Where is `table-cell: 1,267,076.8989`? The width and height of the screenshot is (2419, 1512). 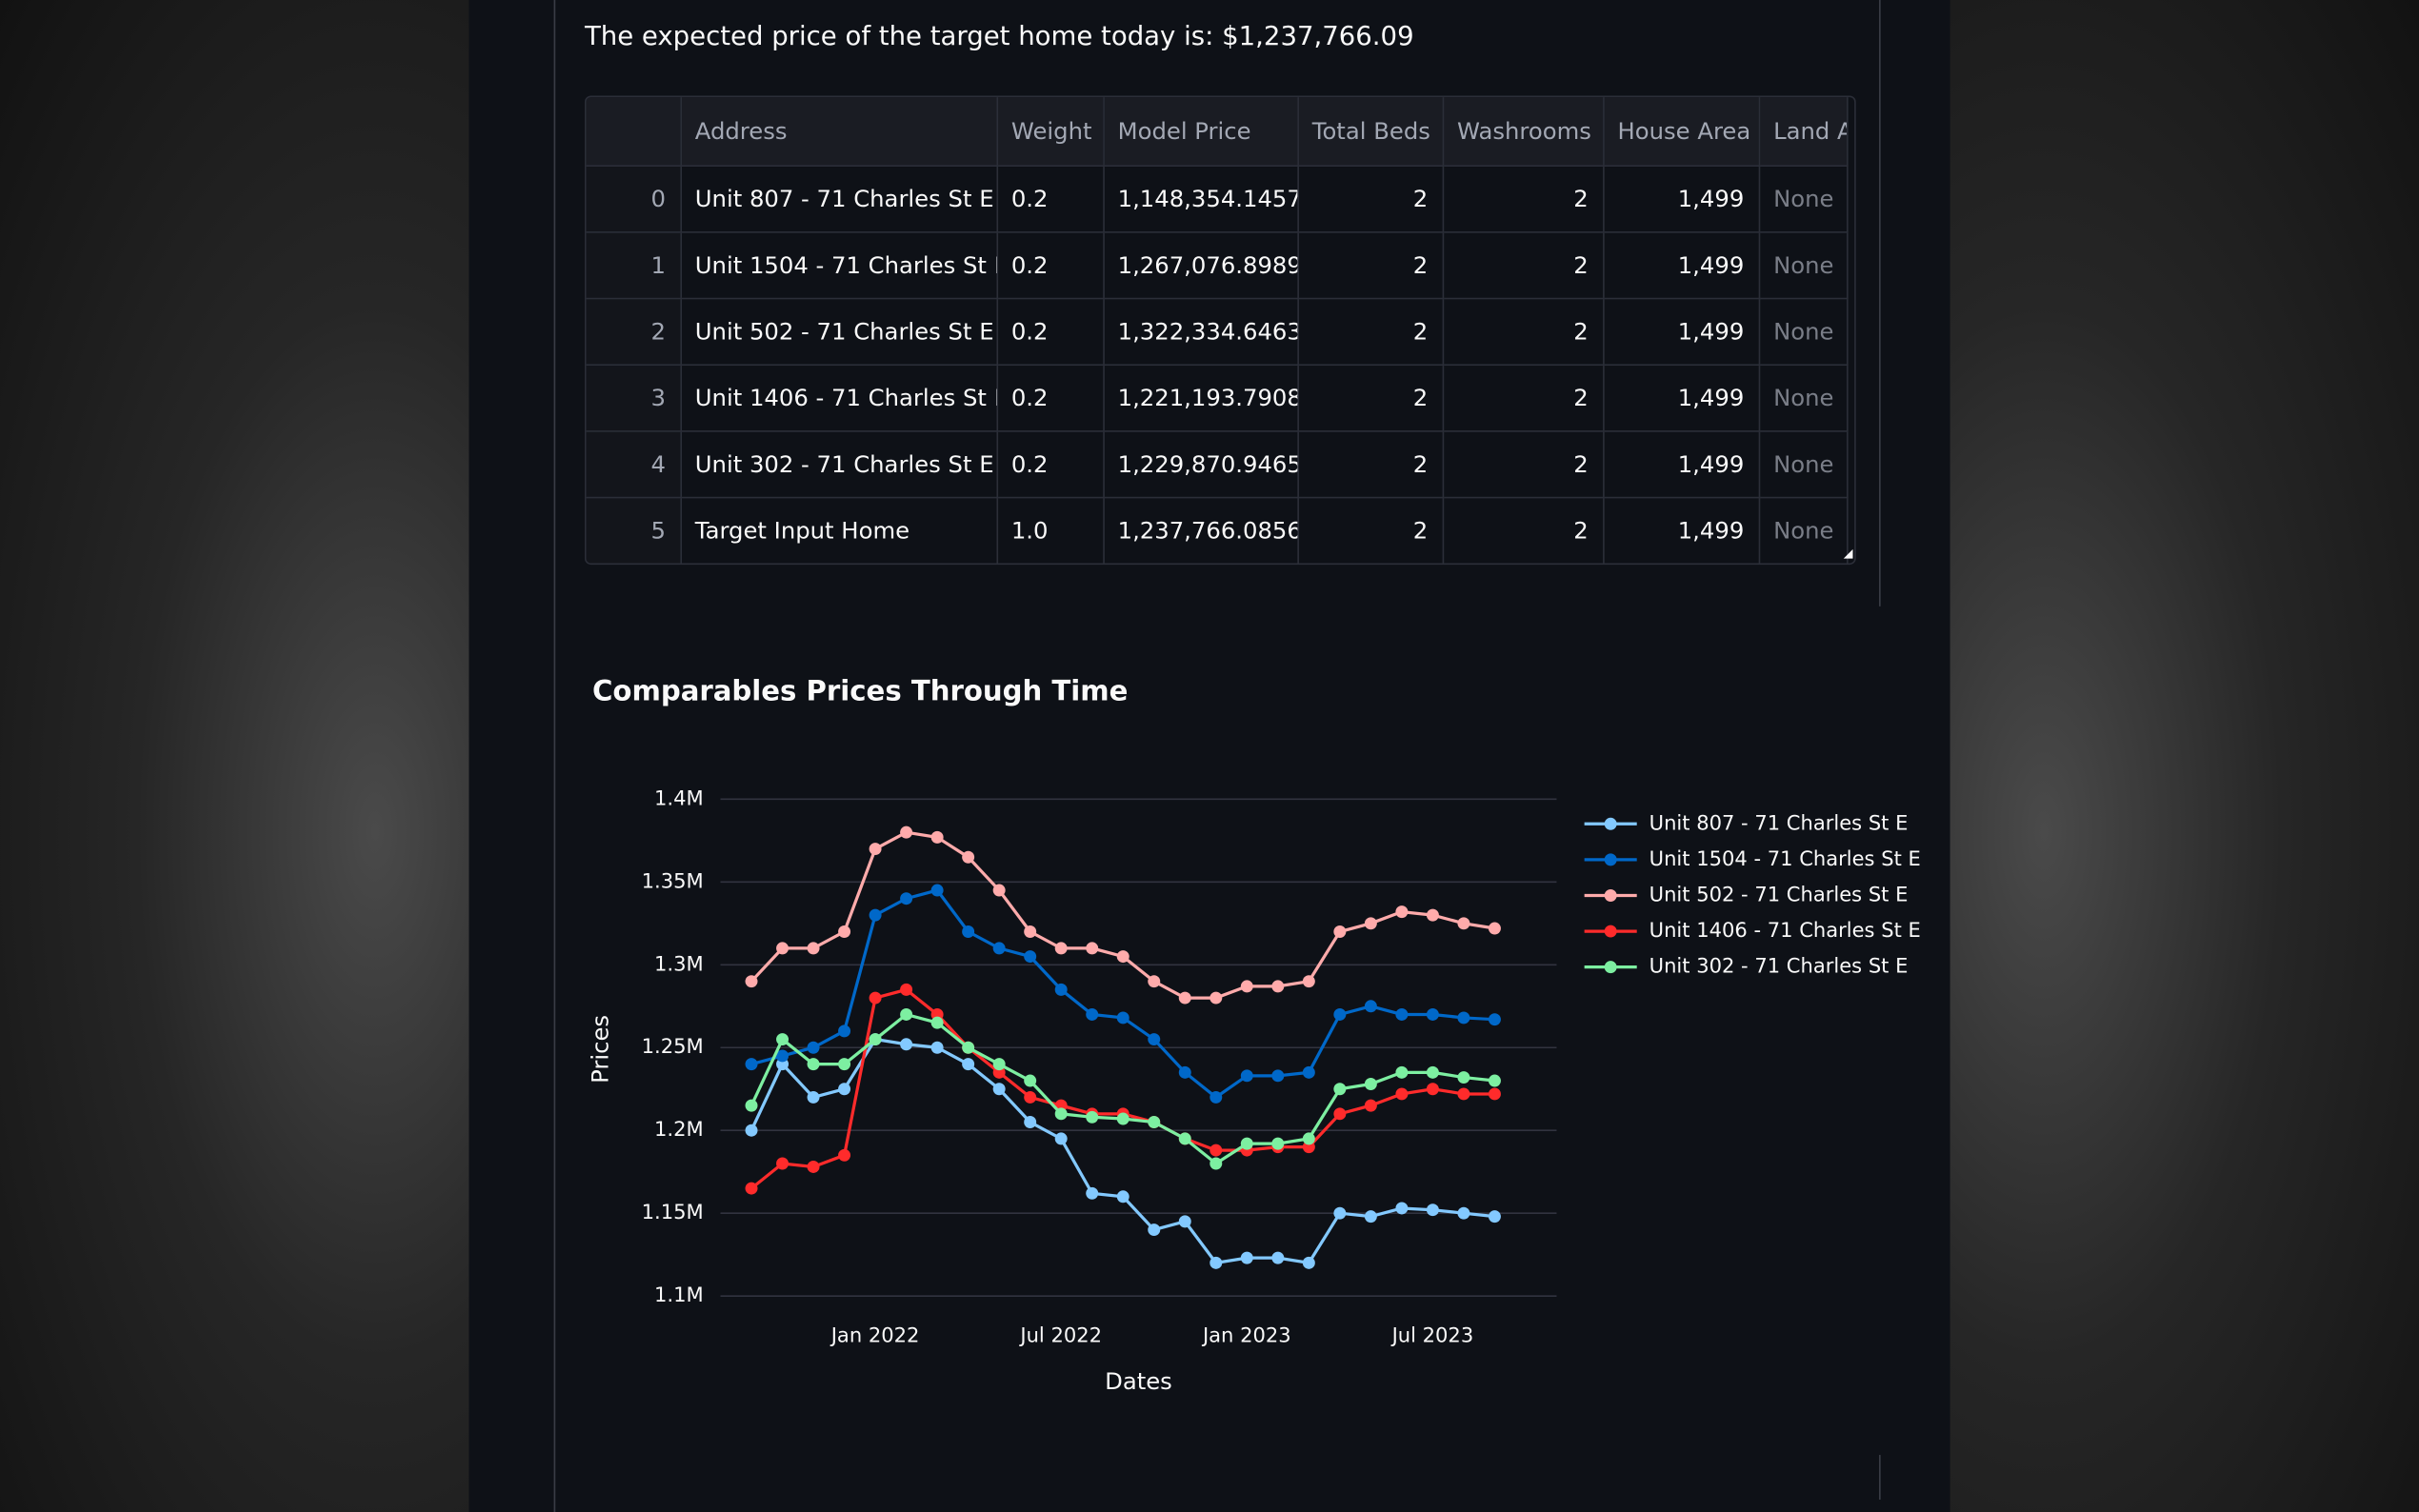
table-cell: 1,267,076.8989 is located at coordinates (1201, 265).